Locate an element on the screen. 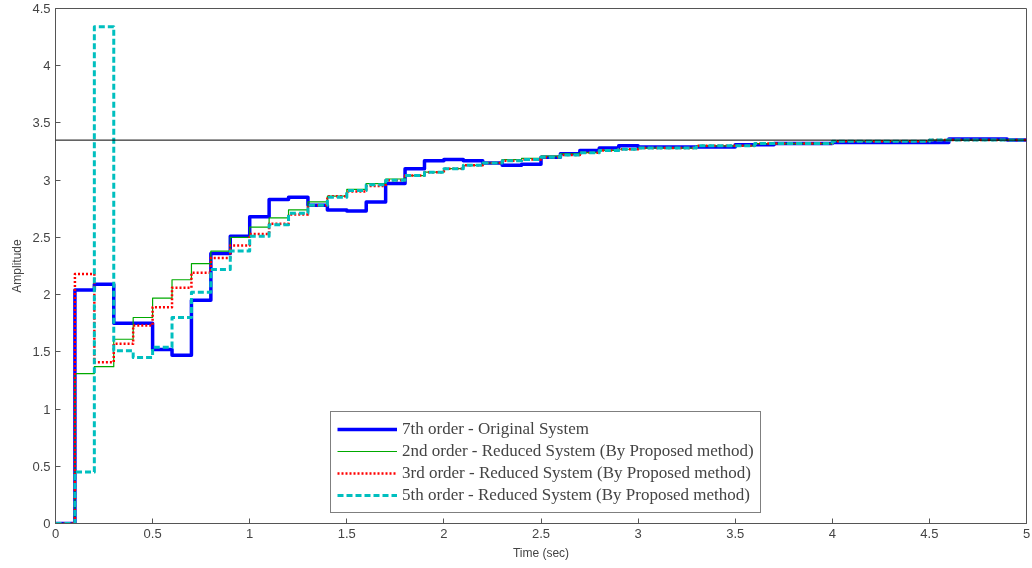  x-tick-label: 4 is located at coordinates (832, 533).